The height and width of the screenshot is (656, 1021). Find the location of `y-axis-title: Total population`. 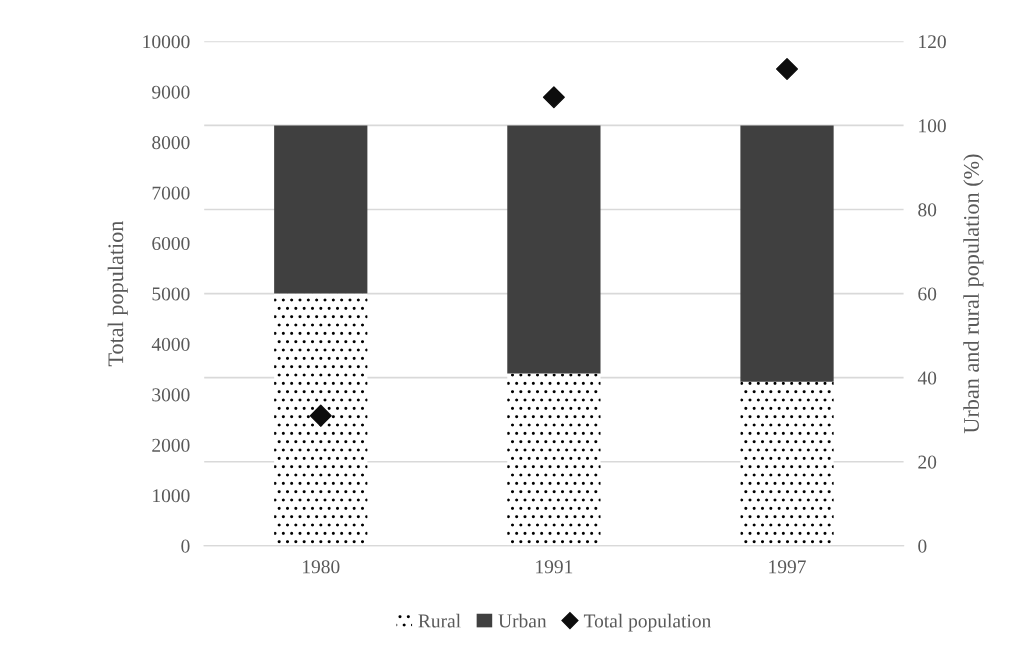

y-axis-title: Total population is located at coordinates (117, 293).